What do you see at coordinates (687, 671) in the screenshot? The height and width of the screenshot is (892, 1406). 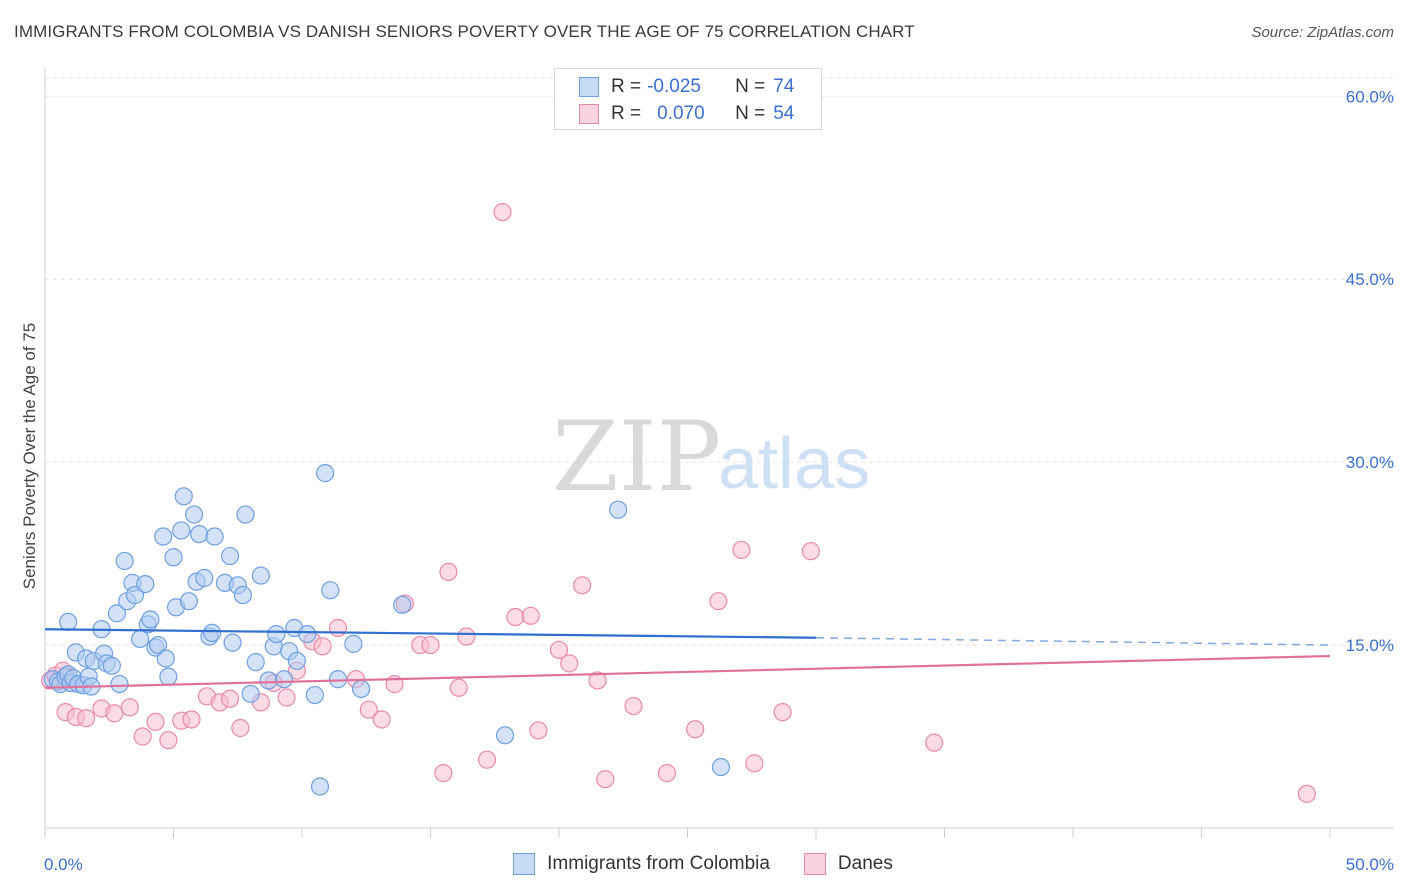 I see `danes-trend-line` at bounding box center [687, 671].